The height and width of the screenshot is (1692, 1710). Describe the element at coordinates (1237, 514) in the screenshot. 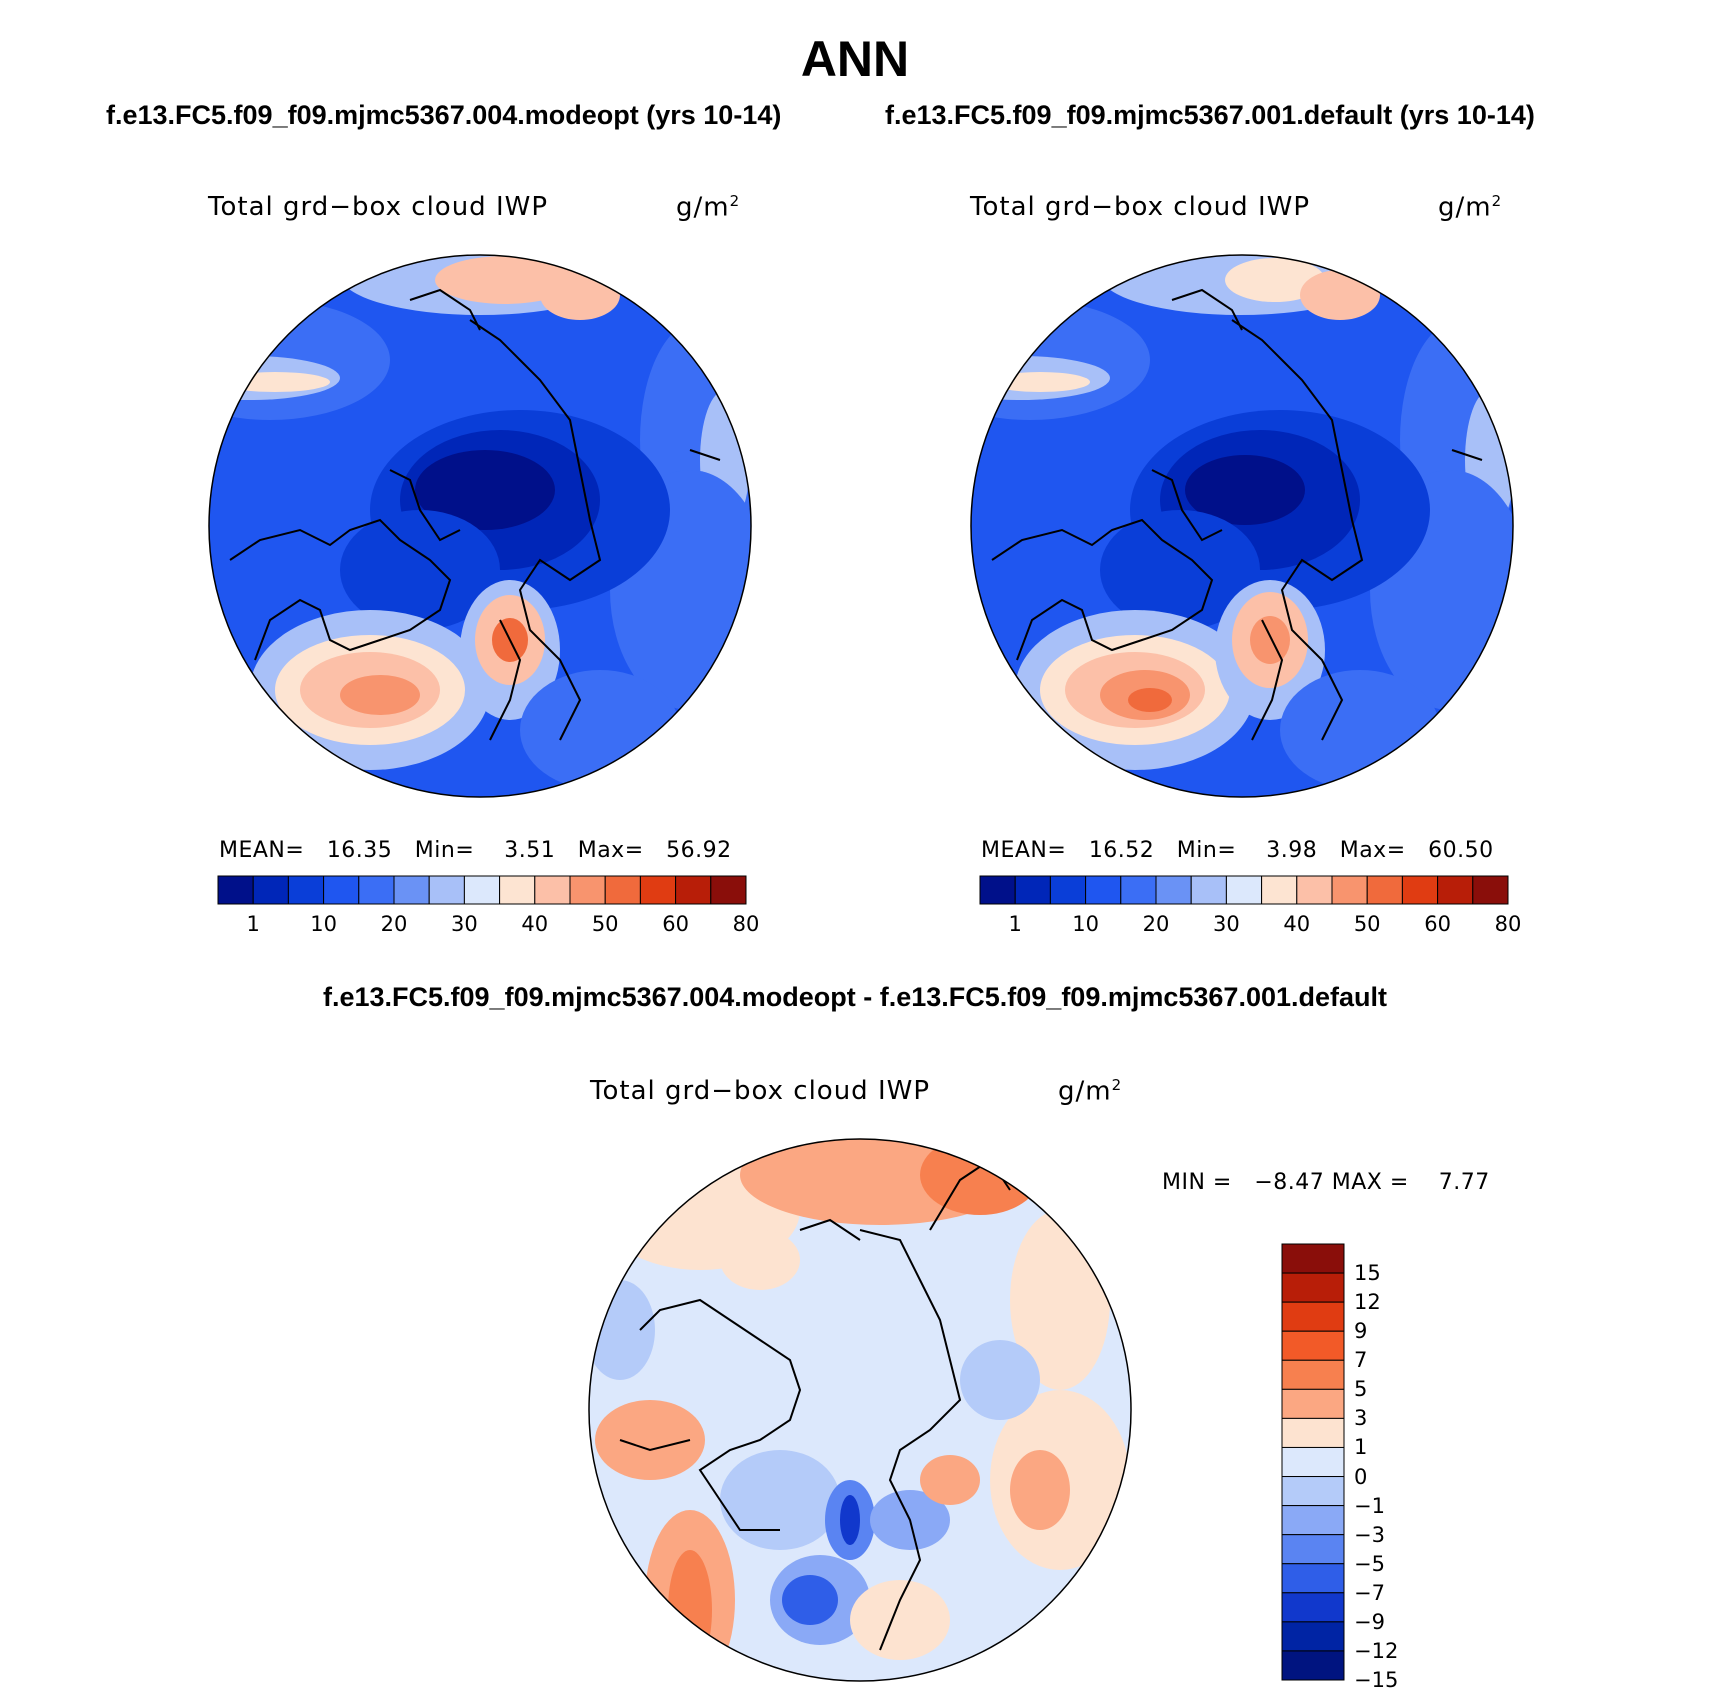

I see `panel-2-coastlines` at that location.